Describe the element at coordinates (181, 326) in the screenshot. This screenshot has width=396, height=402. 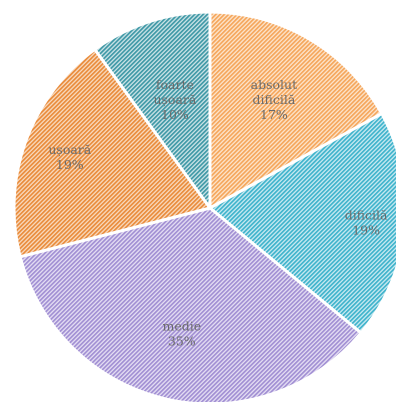
I see `slice-label-line: medie` at that location.